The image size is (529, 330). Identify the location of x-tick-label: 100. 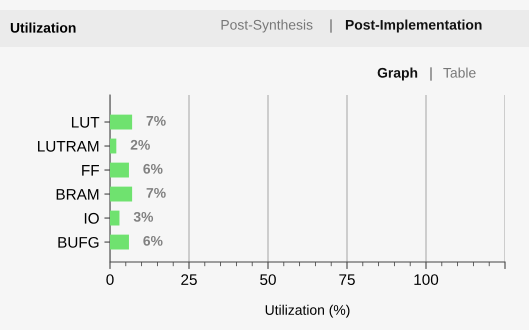
(426, 280).